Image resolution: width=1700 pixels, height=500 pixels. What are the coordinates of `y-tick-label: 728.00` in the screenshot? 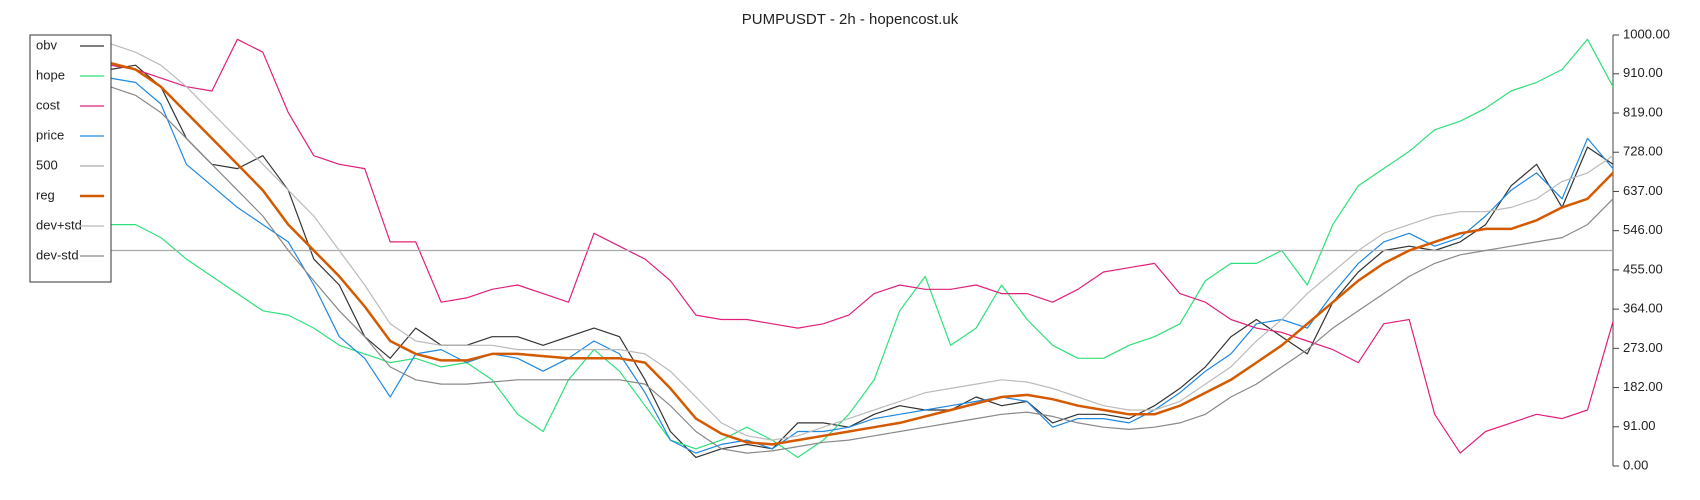 It's located at (1643, 151).